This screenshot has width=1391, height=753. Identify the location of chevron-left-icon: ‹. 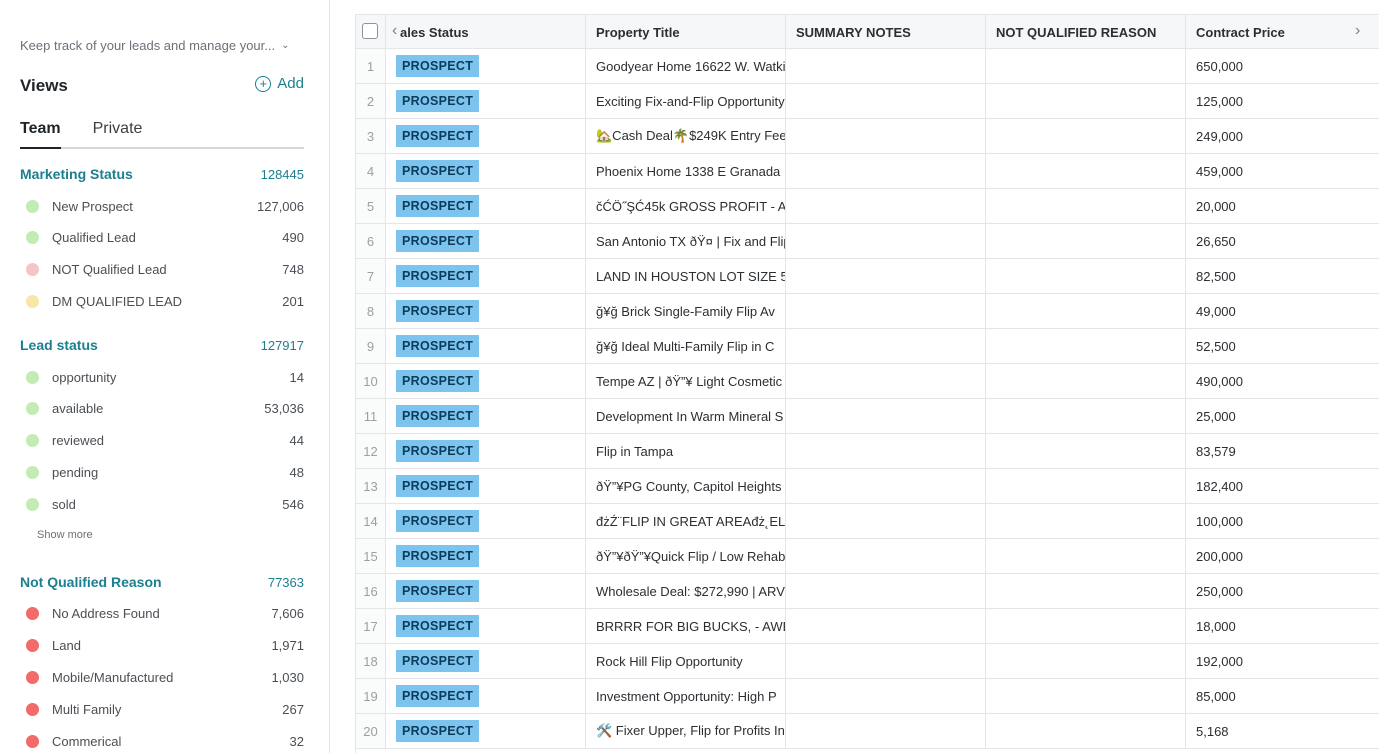
(395, 30).